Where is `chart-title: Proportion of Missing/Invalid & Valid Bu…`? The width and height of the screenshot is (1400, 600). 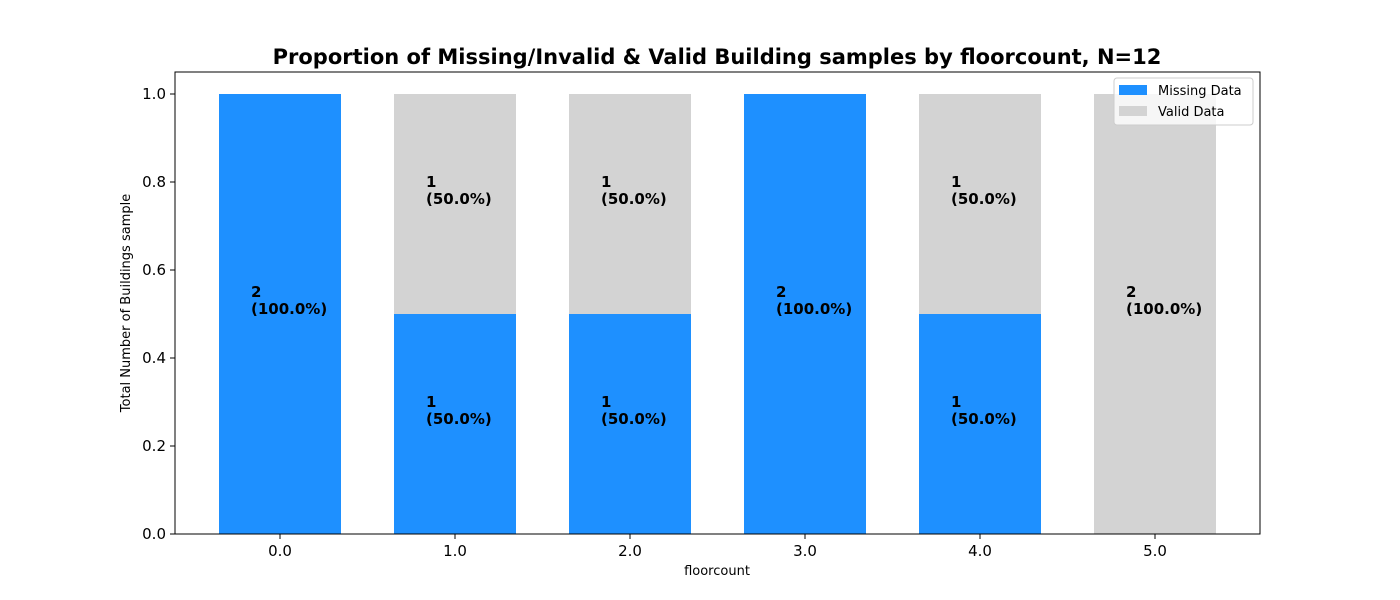
chart-title: Proportion of Missing/Invalid & Valid Bu… is located at coordinates (717, 57).